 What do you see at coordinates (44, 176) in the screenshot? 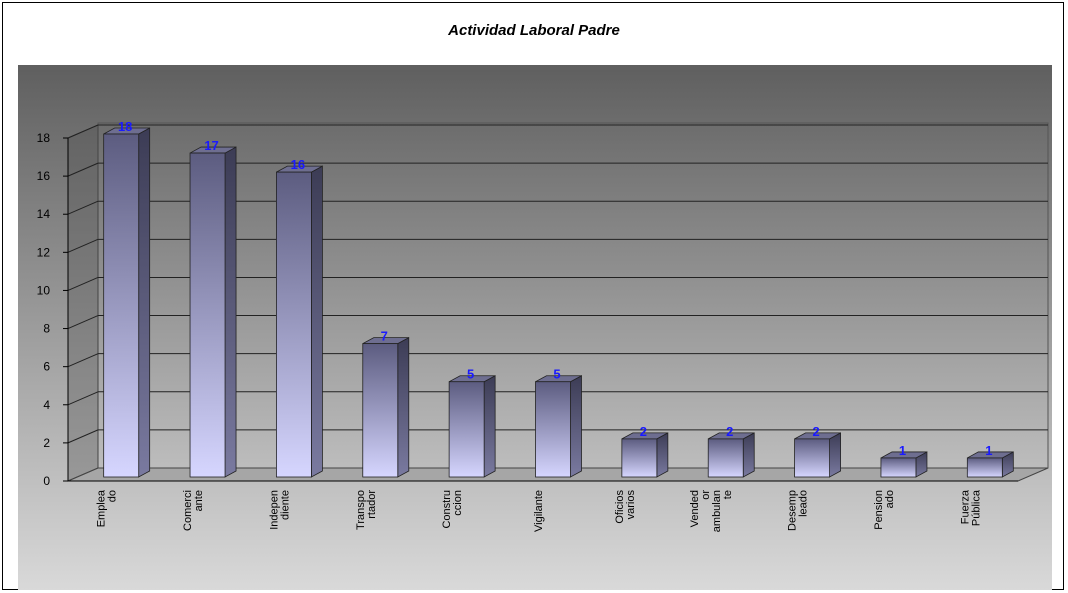
I see `y-tick-label: 16` at bounding box center [44, 176].